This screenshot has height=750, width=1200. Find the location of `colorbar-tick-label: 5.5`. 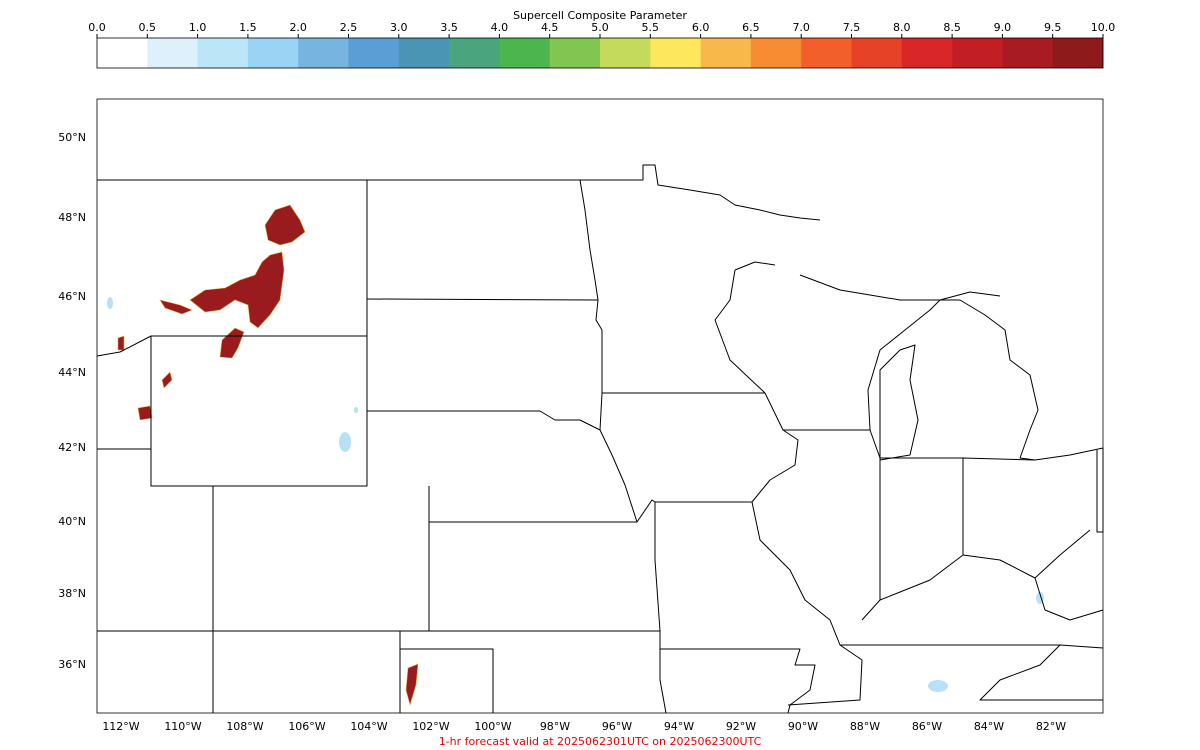

colorbar-tick-label: 5.5 is located at coordinates (651, 27).